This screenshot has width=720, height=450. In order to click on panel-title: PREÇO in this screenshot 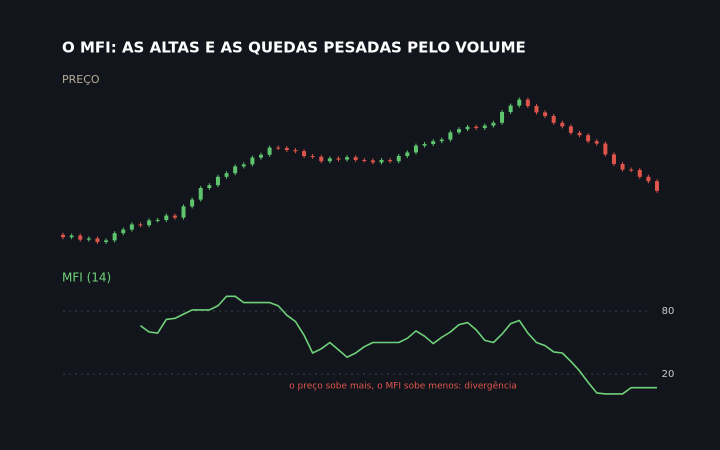, I will do `click(81, 79)`.